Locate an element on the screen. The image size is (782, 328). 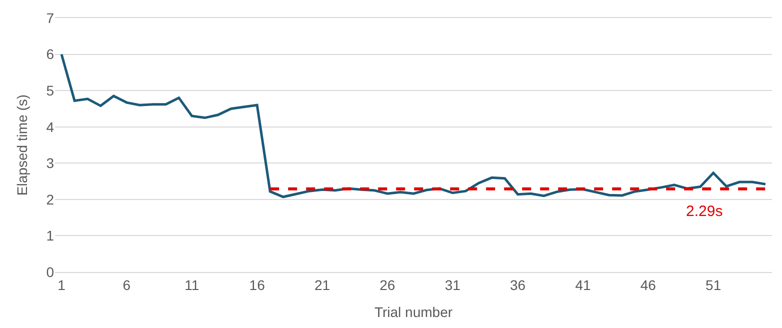
y-tick-label: 5 is located at coordinates (50, 90).